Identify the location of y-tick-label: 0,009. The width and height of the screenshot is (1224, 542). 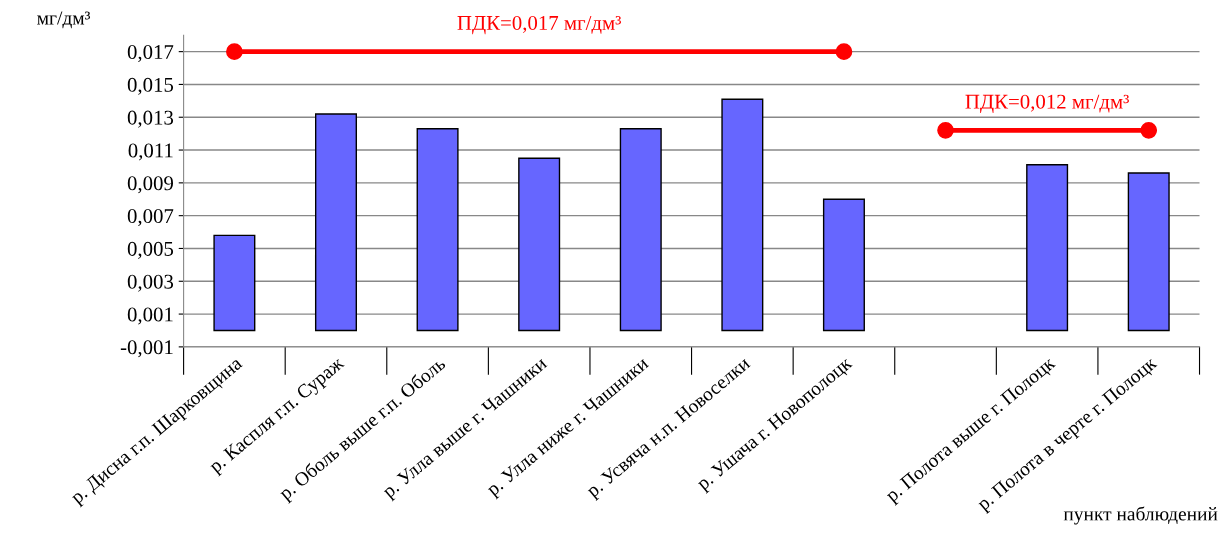
(150, 185).